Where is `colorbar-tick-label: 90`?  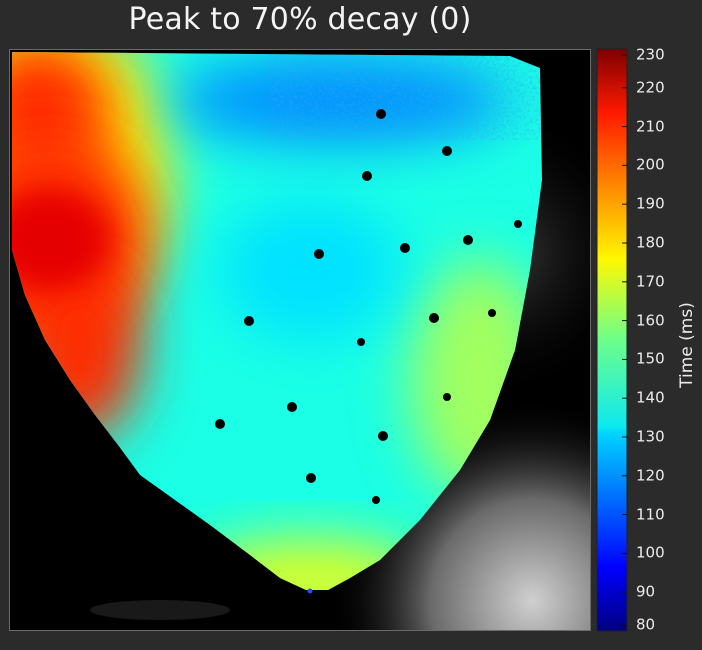 colorbar-tick-label: 90 is located at coordinates (646, 591).